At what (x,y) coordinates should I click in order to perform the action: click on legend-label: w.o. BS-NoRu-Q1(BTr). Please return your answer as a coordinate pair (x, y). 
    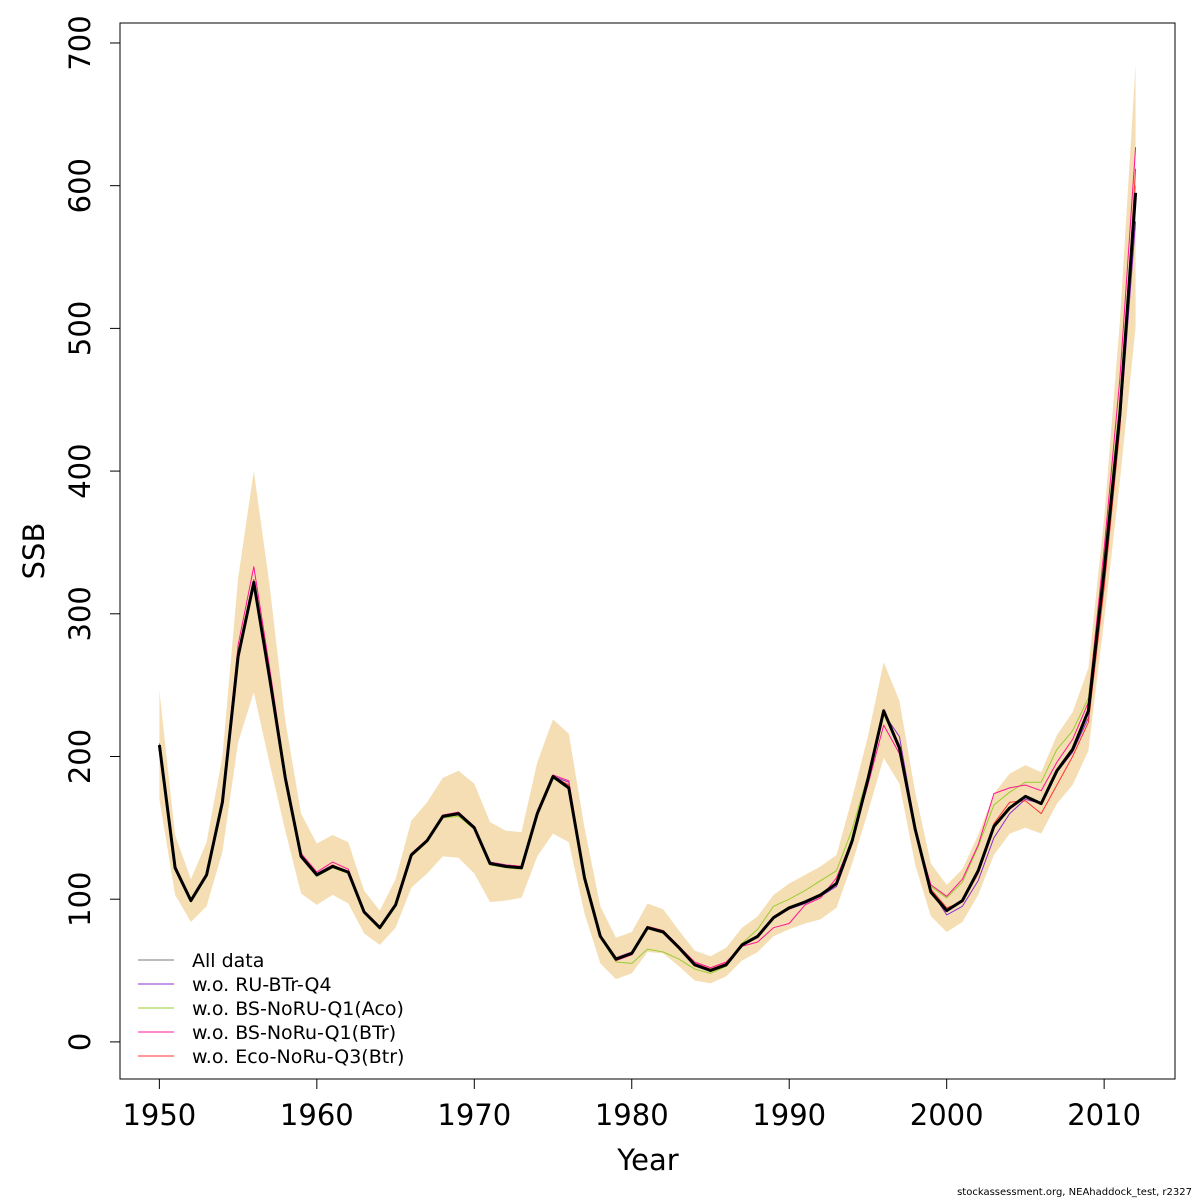
    Looking at the image, I should click on (294, 1033).